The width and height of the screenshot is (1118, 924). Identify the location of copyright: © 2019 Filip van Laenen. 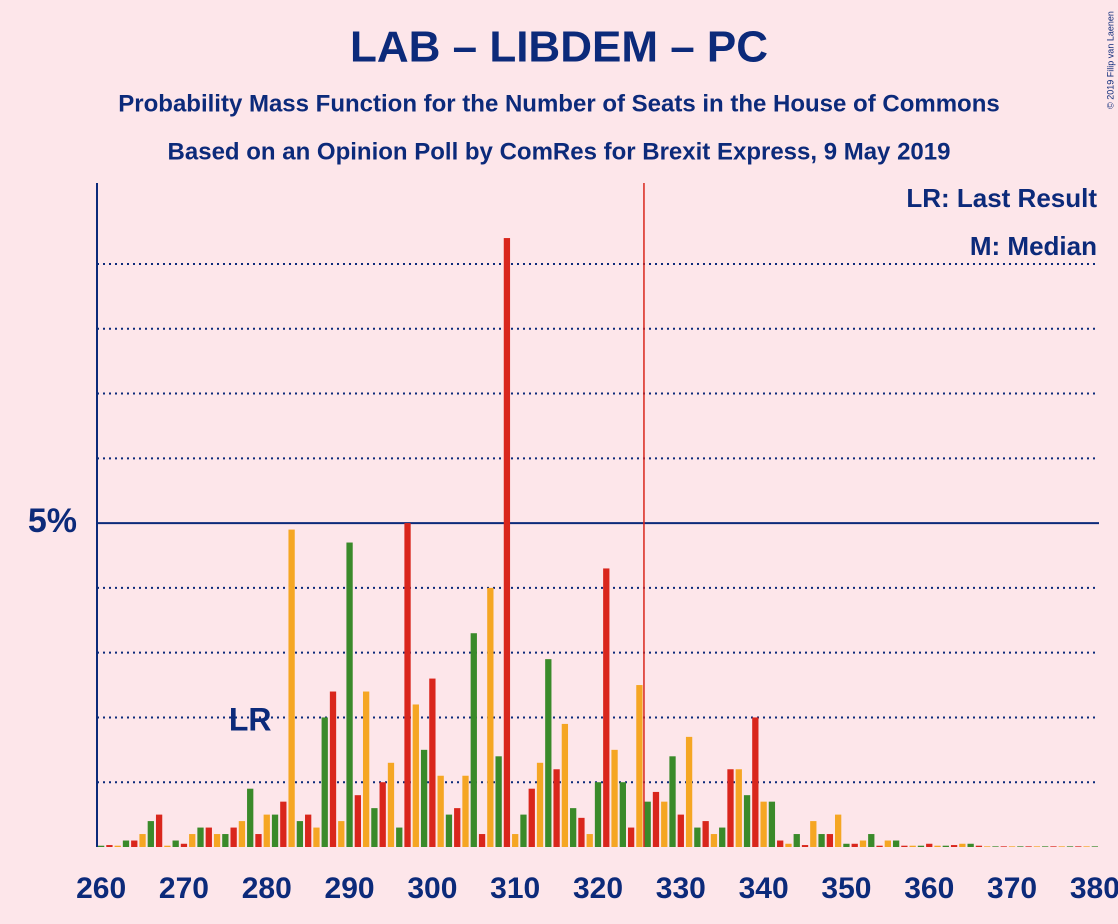
(1110, 60).